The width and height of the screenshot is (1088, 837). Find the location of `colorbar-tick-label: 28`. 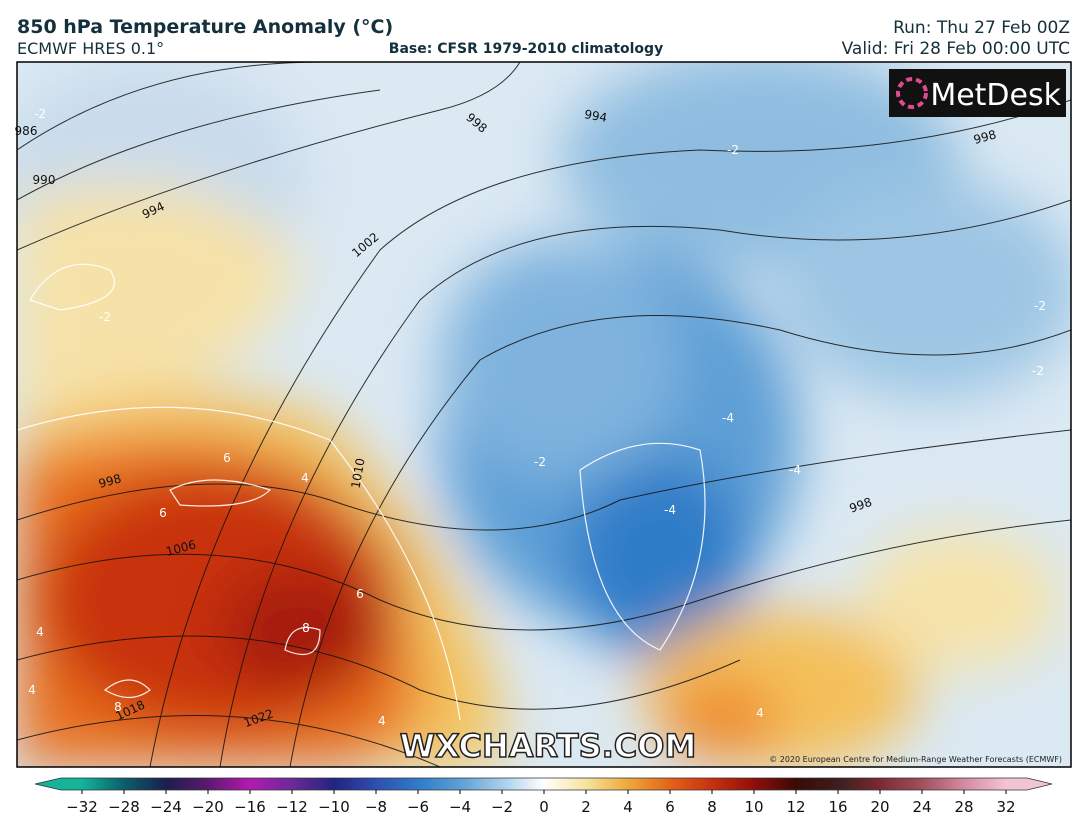

colorbar-tick-label: 28 is located at coordinates (963, 807).